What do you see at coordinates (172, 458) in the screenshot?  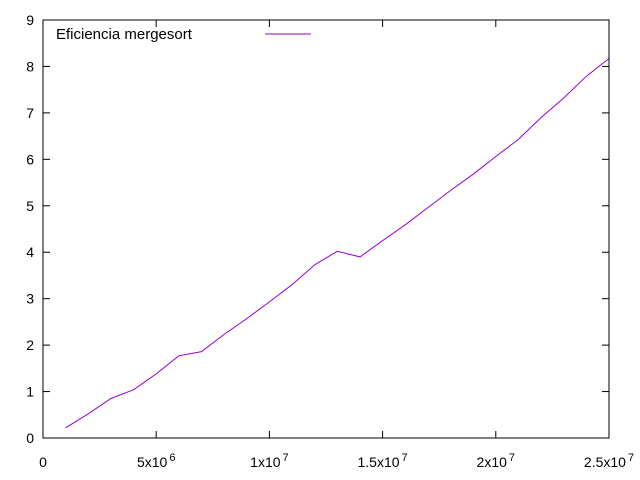 I see `x-tick-label-exponent: 6` at bounding box center [172, 458].